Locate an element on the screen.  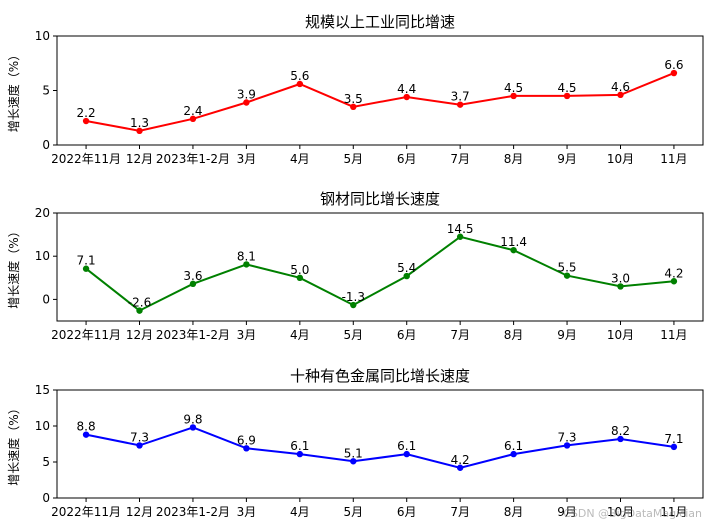
data-label: 6.6 is located at coordinates (673, 65).